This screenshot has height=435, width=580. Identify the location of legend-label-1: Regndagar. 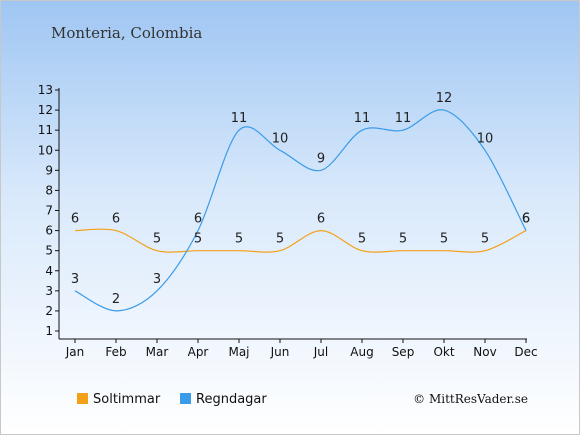
(231, 399).